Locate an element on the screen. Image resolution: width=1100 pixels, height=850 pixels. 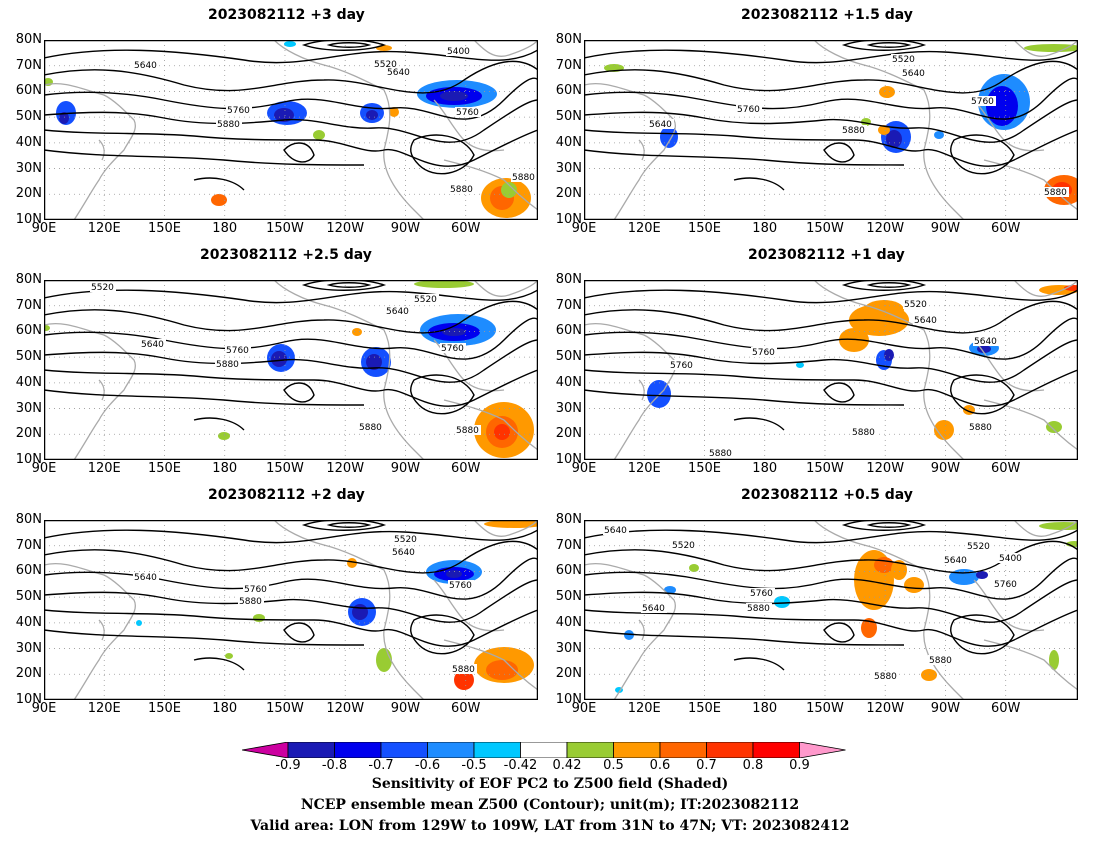
colorbar-tick-label: -0.5 is located at coordinates (474, 765).